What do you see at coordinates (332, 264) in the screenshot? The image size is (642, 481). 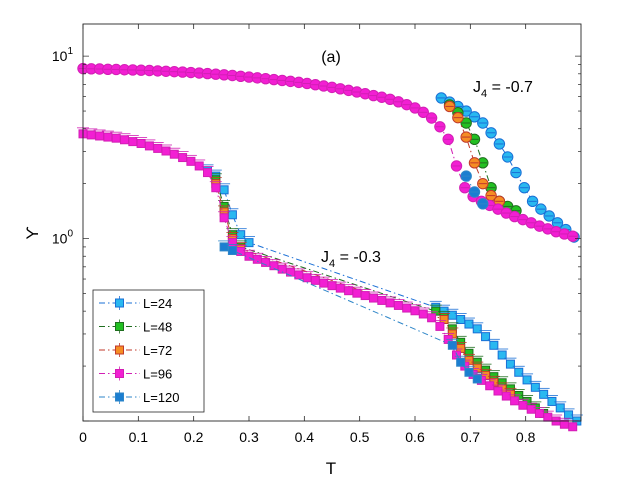 I see `annotation-j4-03-sub: 4` at bounding box center [332, 264].